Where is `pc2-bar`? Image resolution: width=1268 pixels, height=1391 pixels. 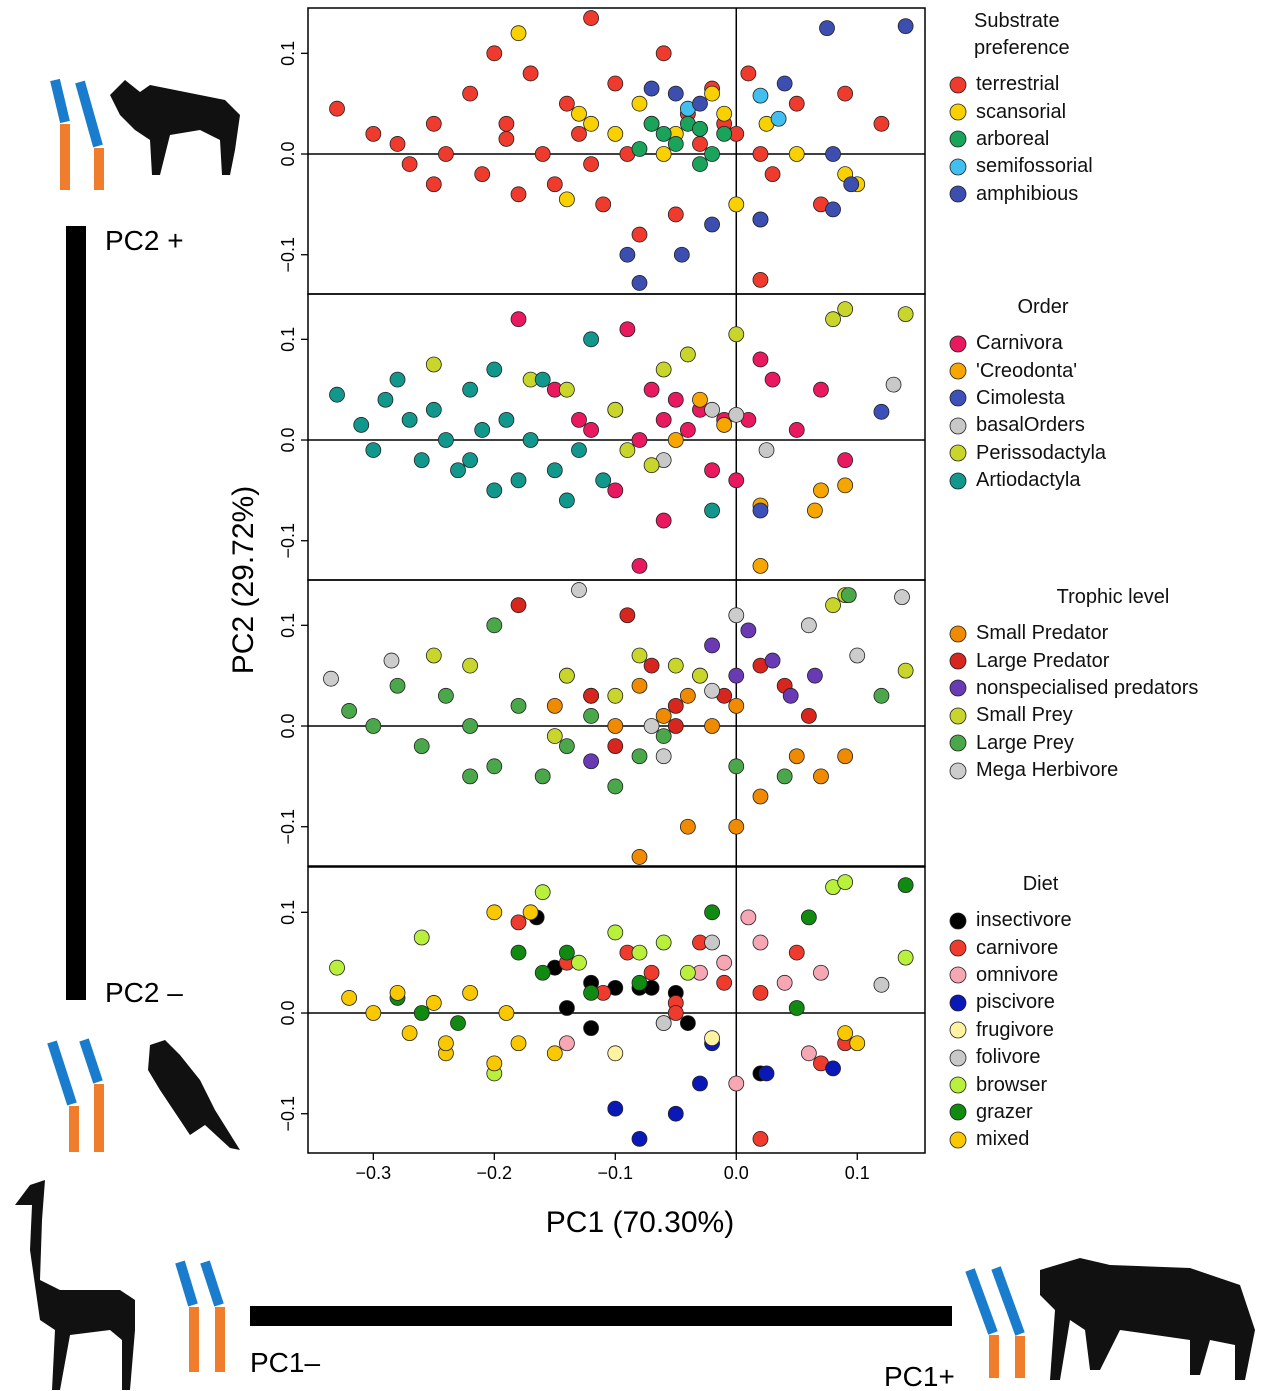 pc2-bar is located at coordinates (76, 613).